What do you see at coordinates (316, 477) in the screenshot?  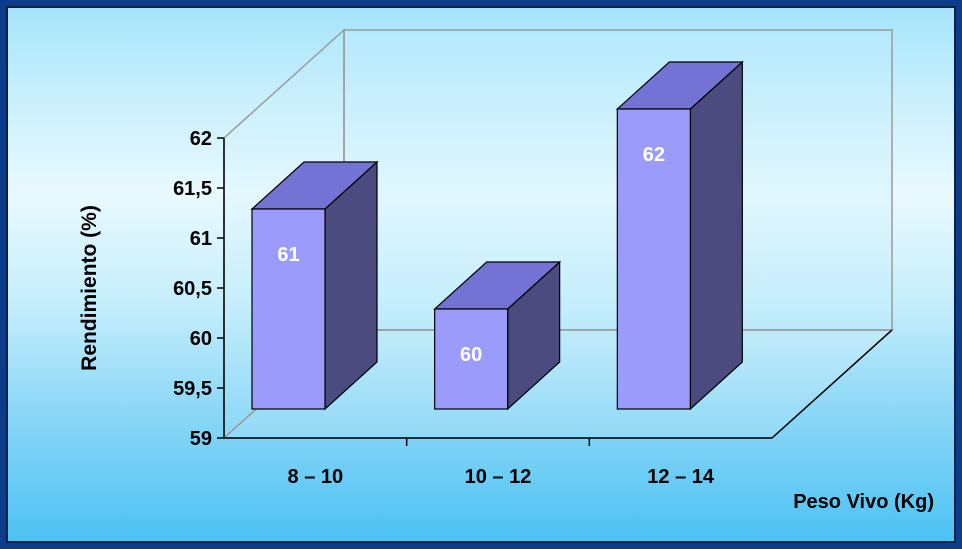 I see `x-tick-label: 8 – 10` at bounding box center [316, 477].